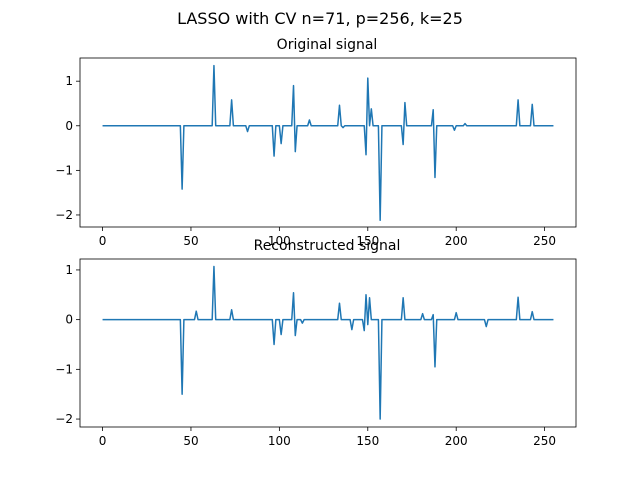 The image size is (640, 480). What do you see at coordinates (64, 369) in the screenshot?
I see `y-tick-label-reconstructed-1: −1` at bounding box center [64, 369].